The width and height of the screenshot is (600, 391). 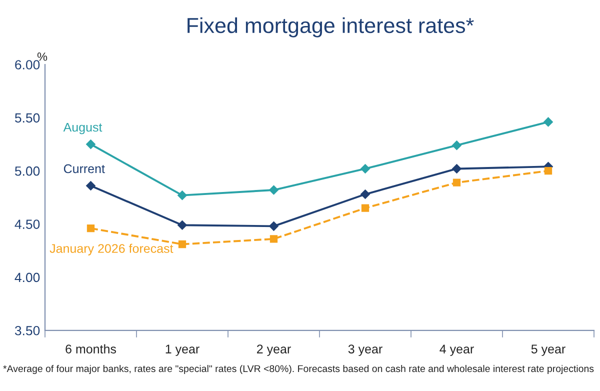 I want to click on y-tick-label: 5.50, so click(x=27, y=118).